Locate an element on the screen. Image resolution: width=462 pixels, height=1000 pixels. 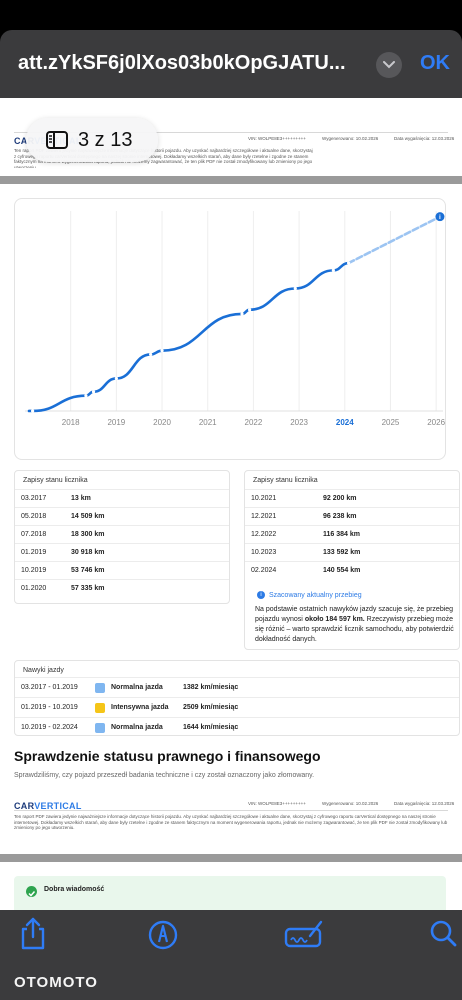
panel-title: Zapisy stanu licznika is located at coordinates (285, 480).